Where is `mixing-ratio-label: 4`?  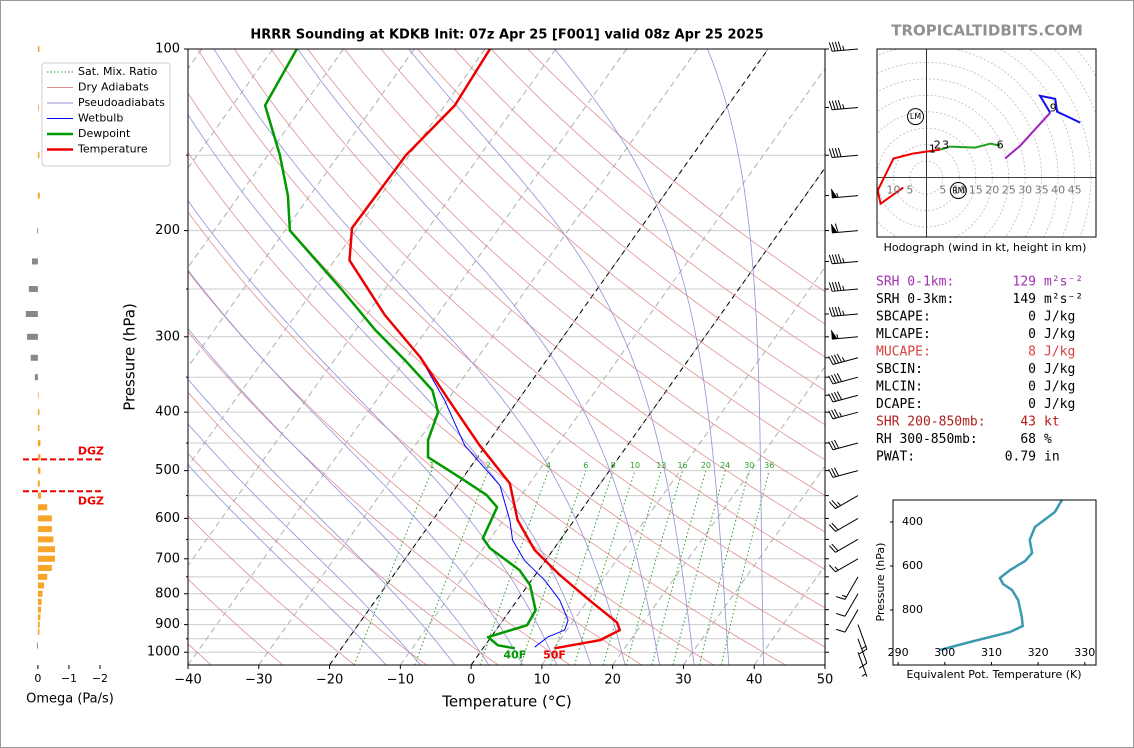
mixing-ratio-label: 4 is located at coordinates (548, 465).